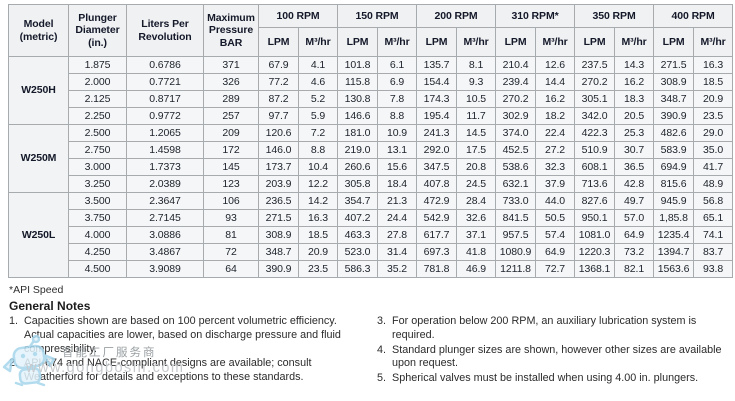  What do you see at coordinates (165, 116) in the screenshot?
I see `cell-liters-per-revolution: 0.9772` at bounding box center [165, 116].